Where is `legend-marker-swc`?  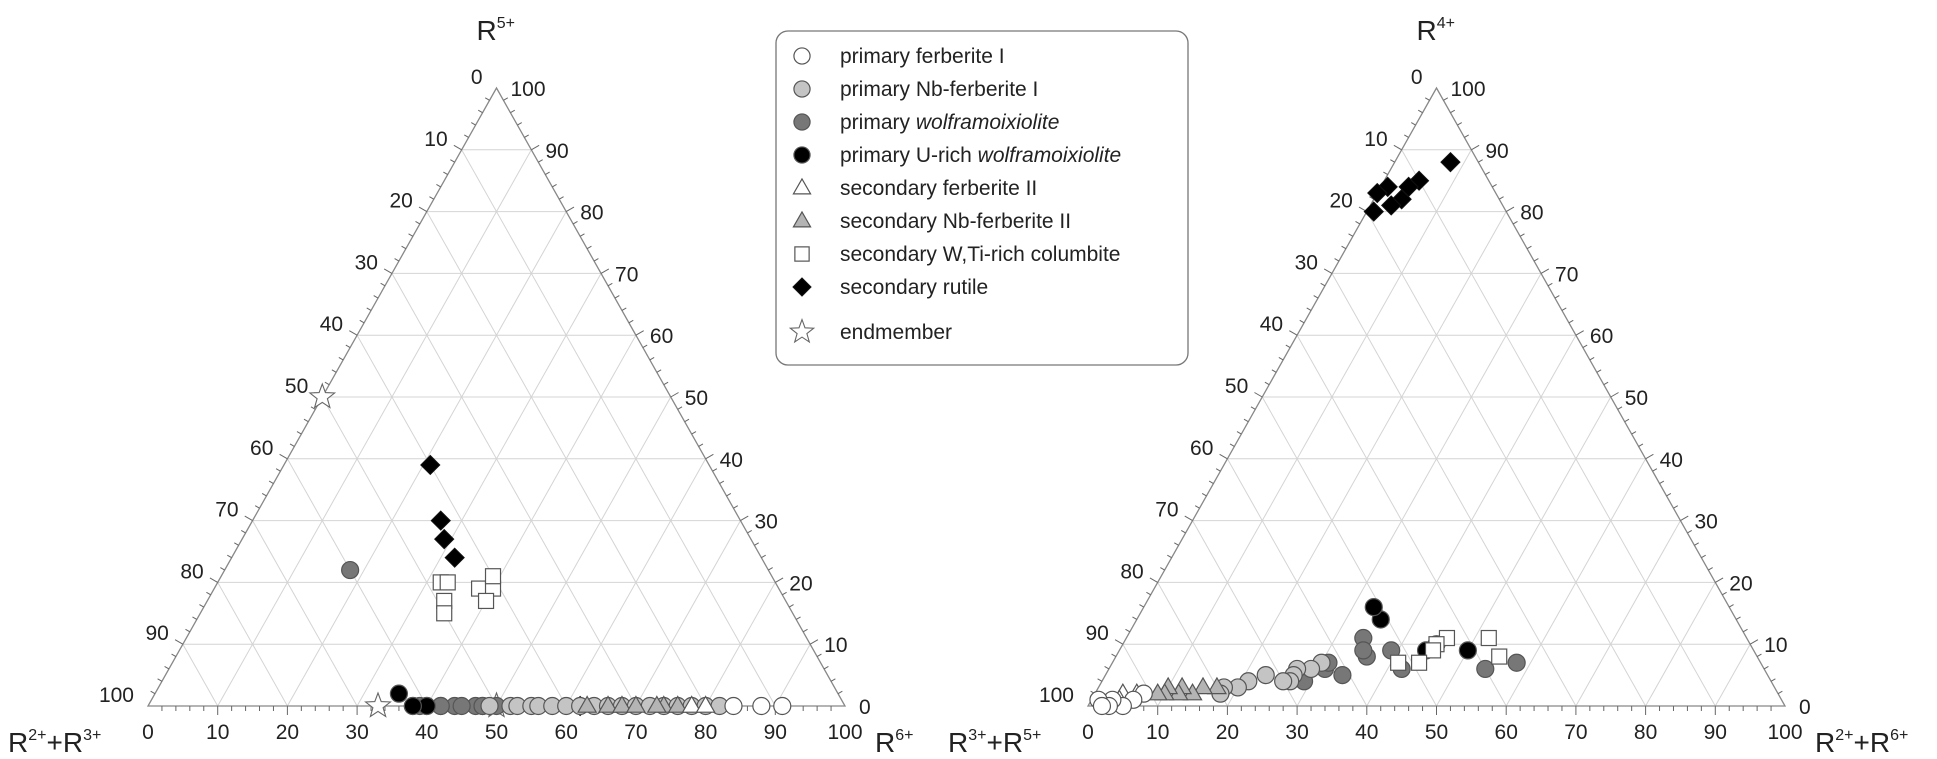
legend-marker-swc is located at coordinates (802, 254).